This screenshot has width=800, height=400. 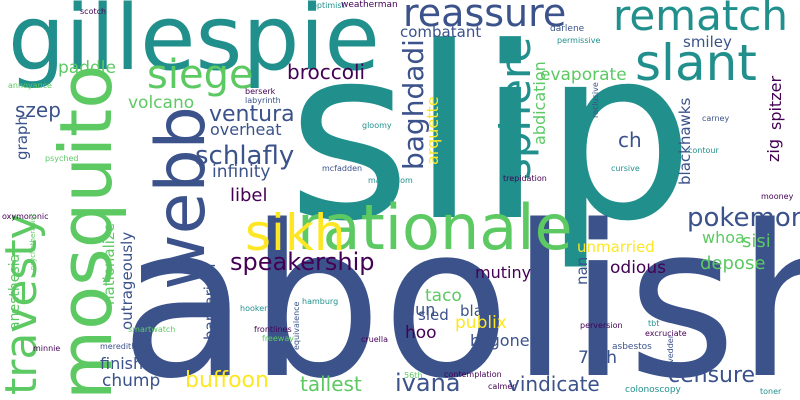 I want to click on word-finisher: finisher, so click(x=130, y=363).